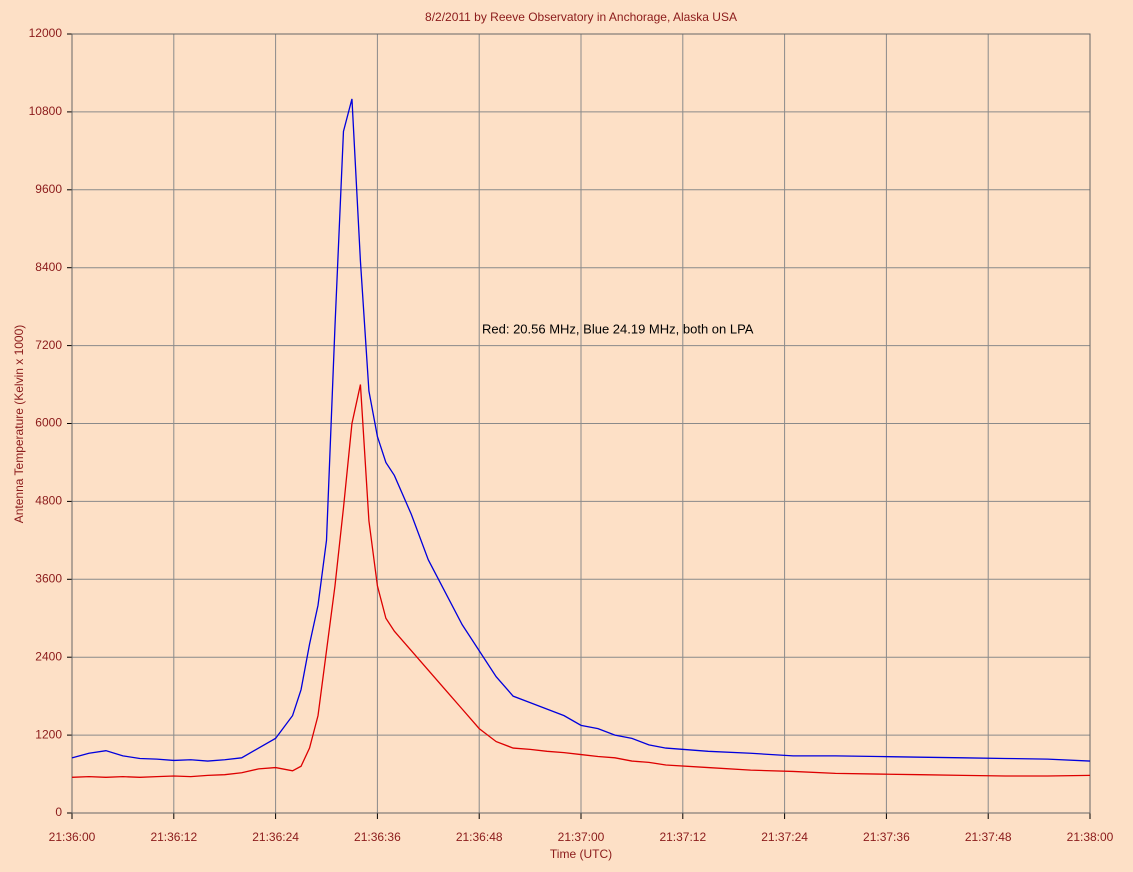 The width and height of the screenshot is (1133, 872). What do you see at coordinates (48, 267) in the screenshot?
I see `y-tick-label: 8400` at bounding box center [48, 267].